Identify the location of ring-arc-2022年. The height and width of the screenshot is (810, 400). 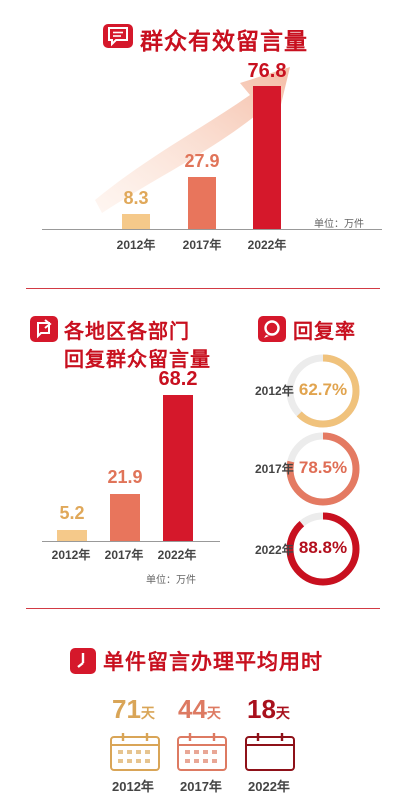
(323, 549).